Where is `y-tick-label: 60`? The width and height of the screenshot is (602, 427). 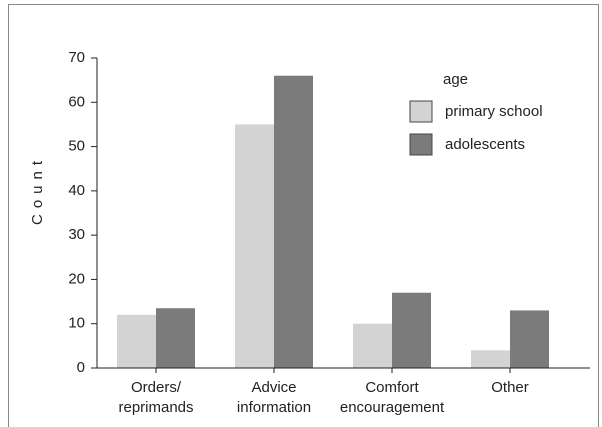
y-tick-label: 60 is located at coordinates (76, 101).